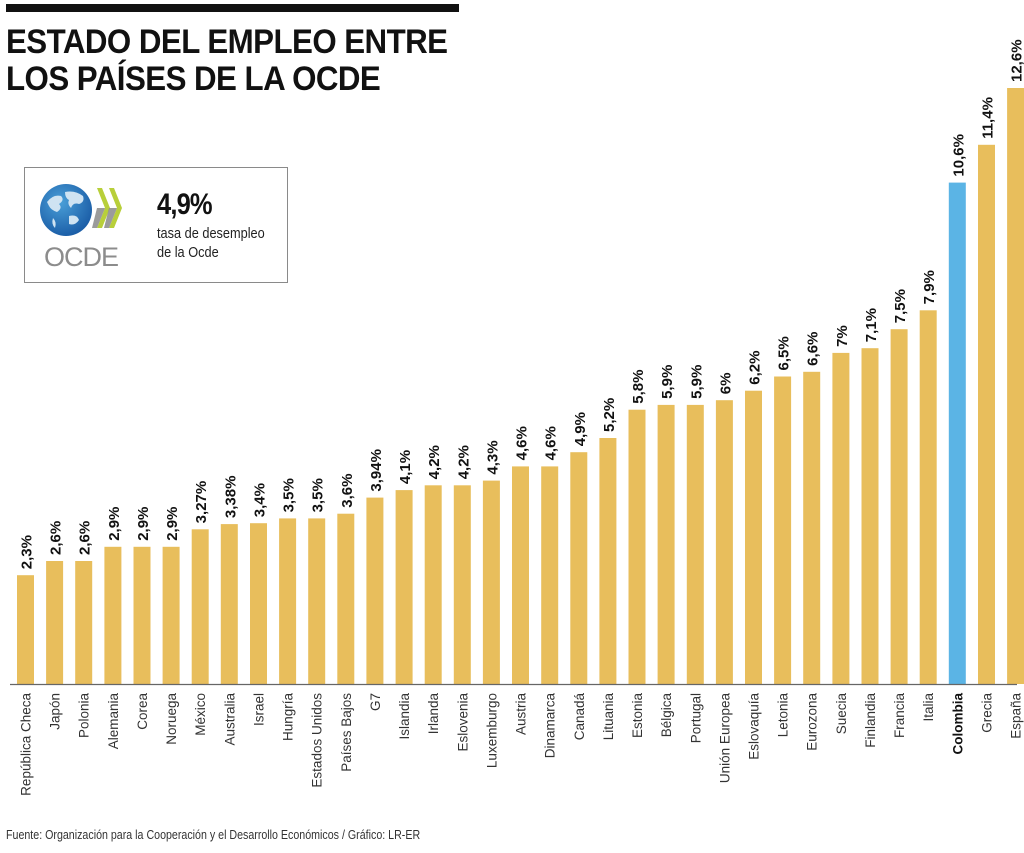 This screenshot has height=853, width=1024. Describe the element at coordinates (200, 714) in the screenshot. I see `category-label-6: México` at that location.